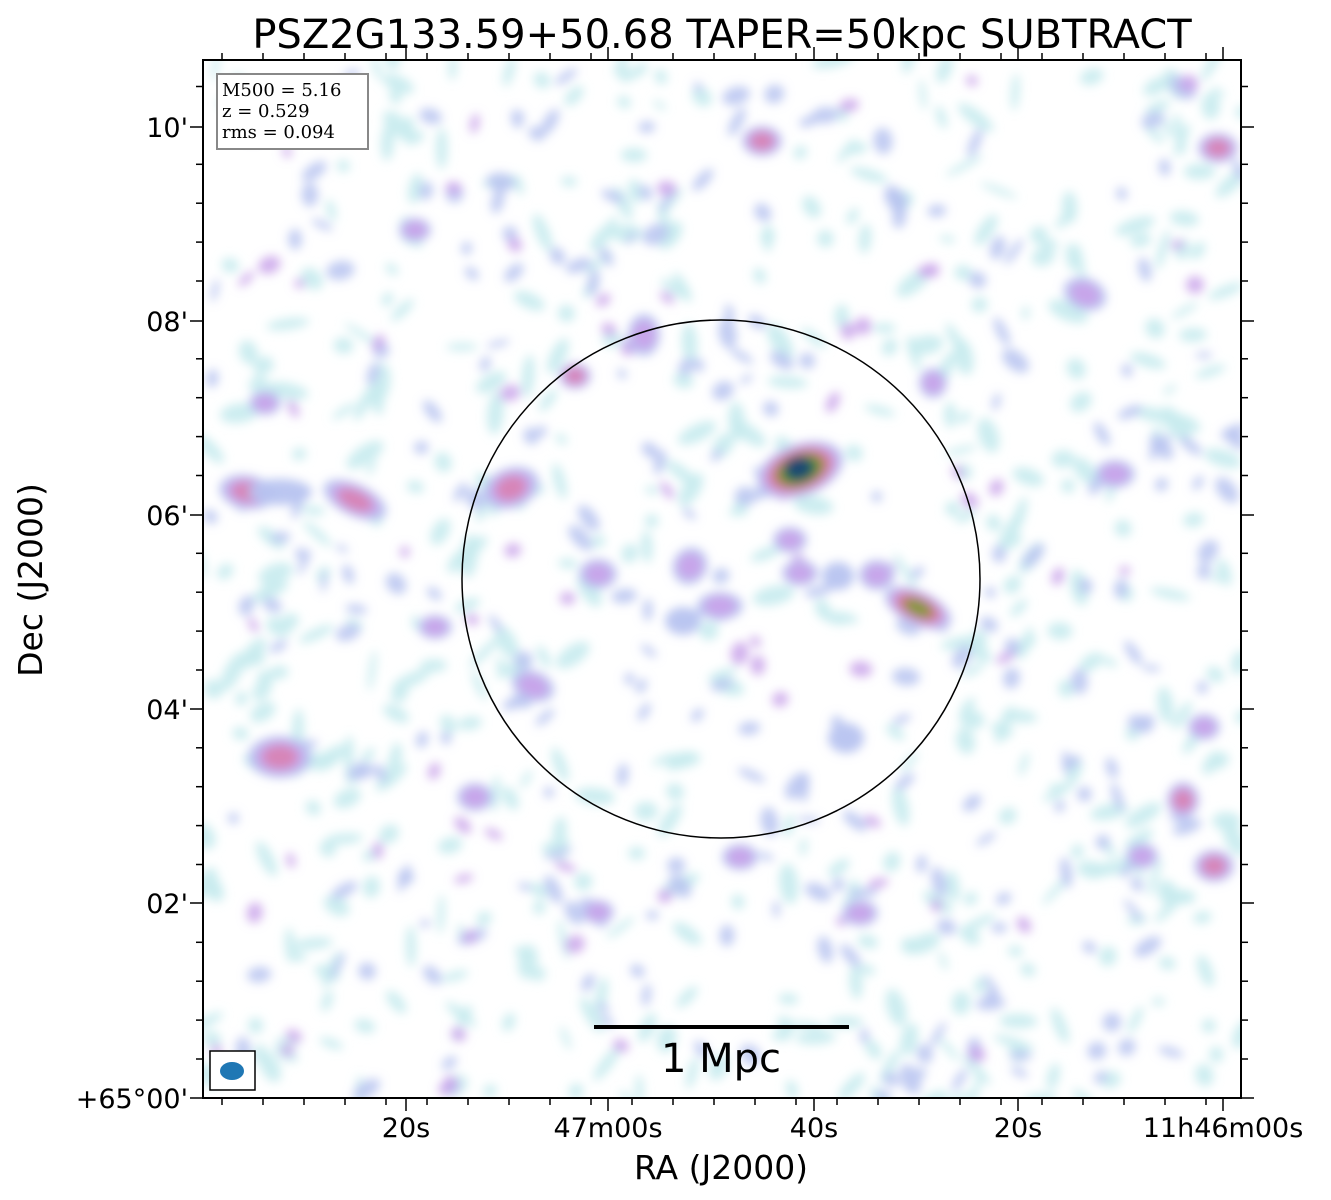 The height and width of the screenshot is (1200, 1331). What do you see at coordinates (814, 1128) in the screenshot?
I see `x-tick-label: 40s` at bounding box center [814, 1128].